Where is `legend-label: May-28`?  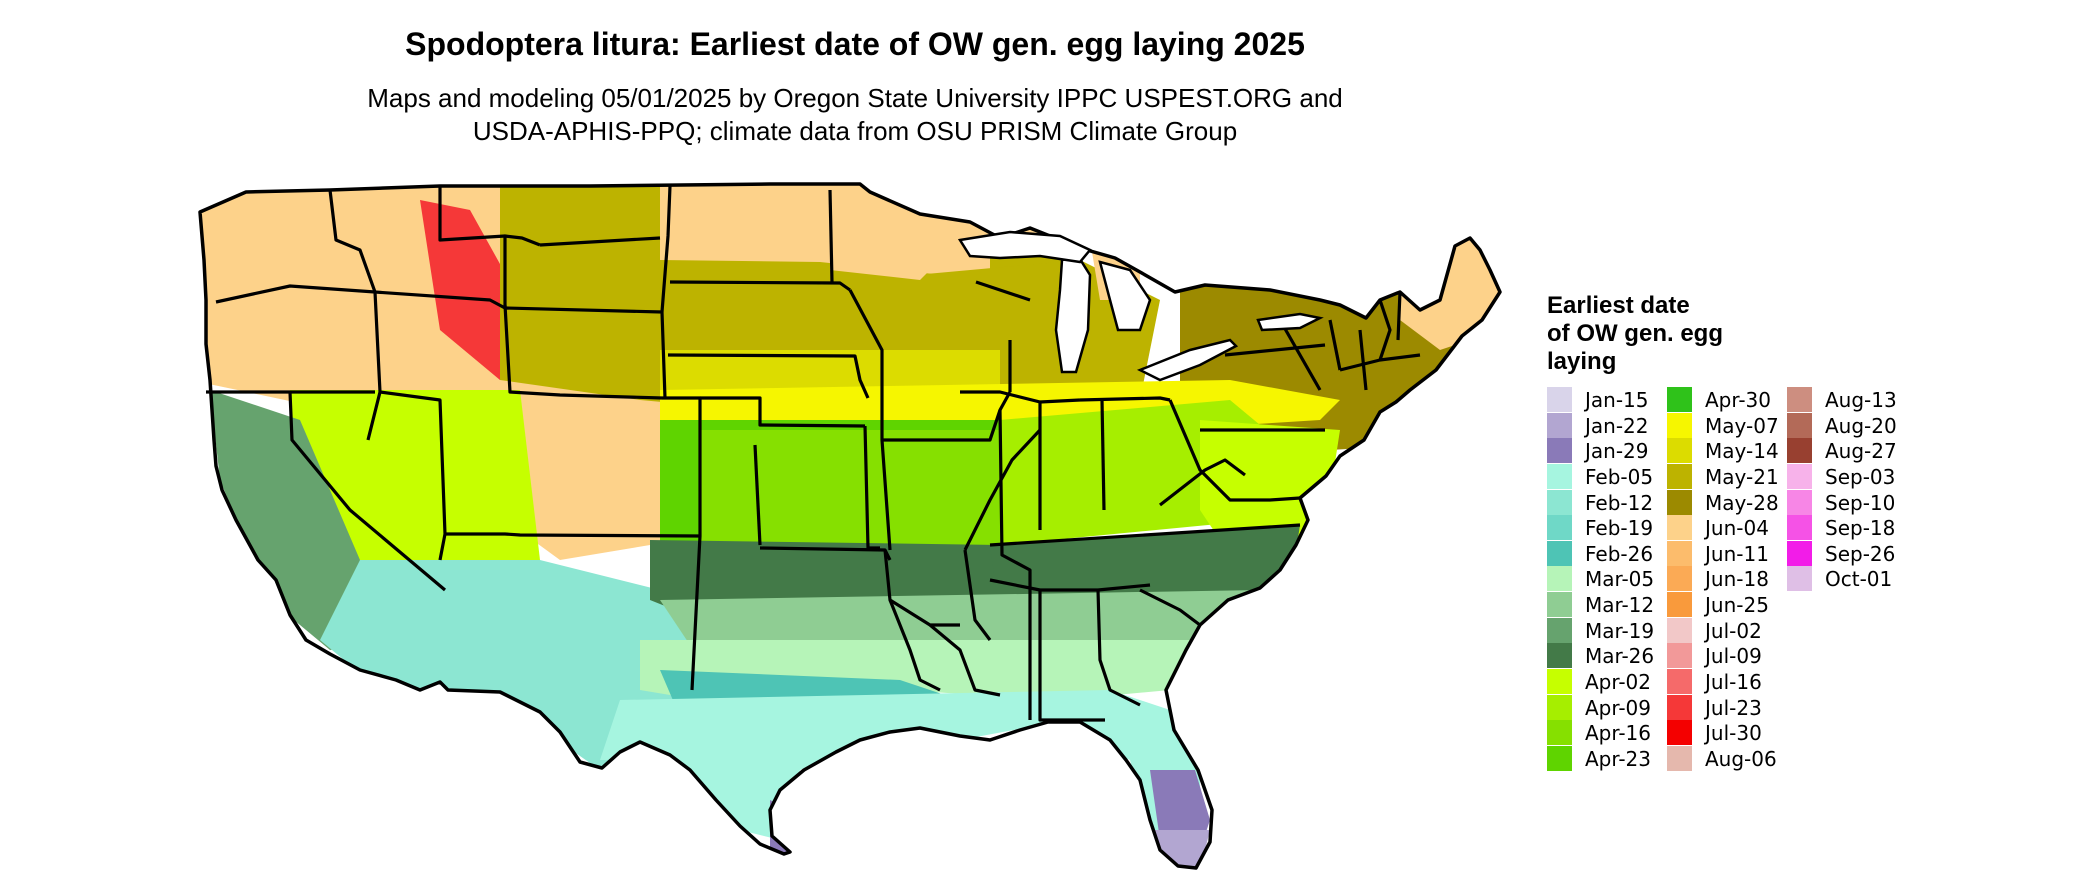 legend-label: May-28 is located at coordinates (1742, 502).